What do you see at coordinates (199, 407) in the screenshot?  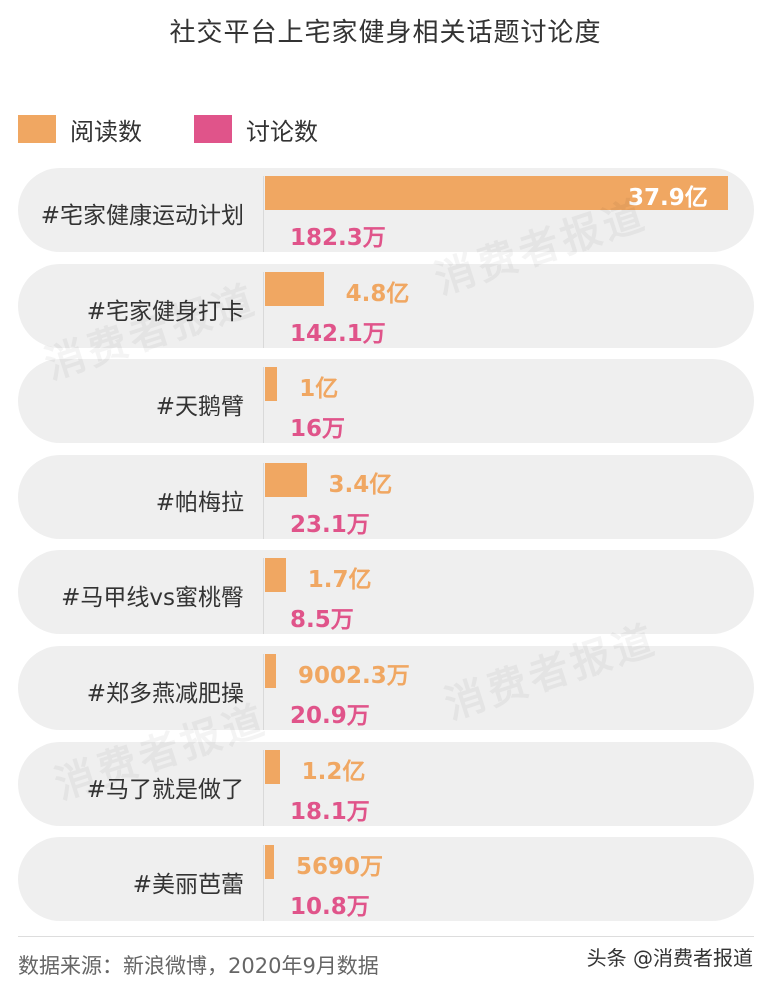 I see `category-label: #天鹅臂` at bounding box center [199, 407].